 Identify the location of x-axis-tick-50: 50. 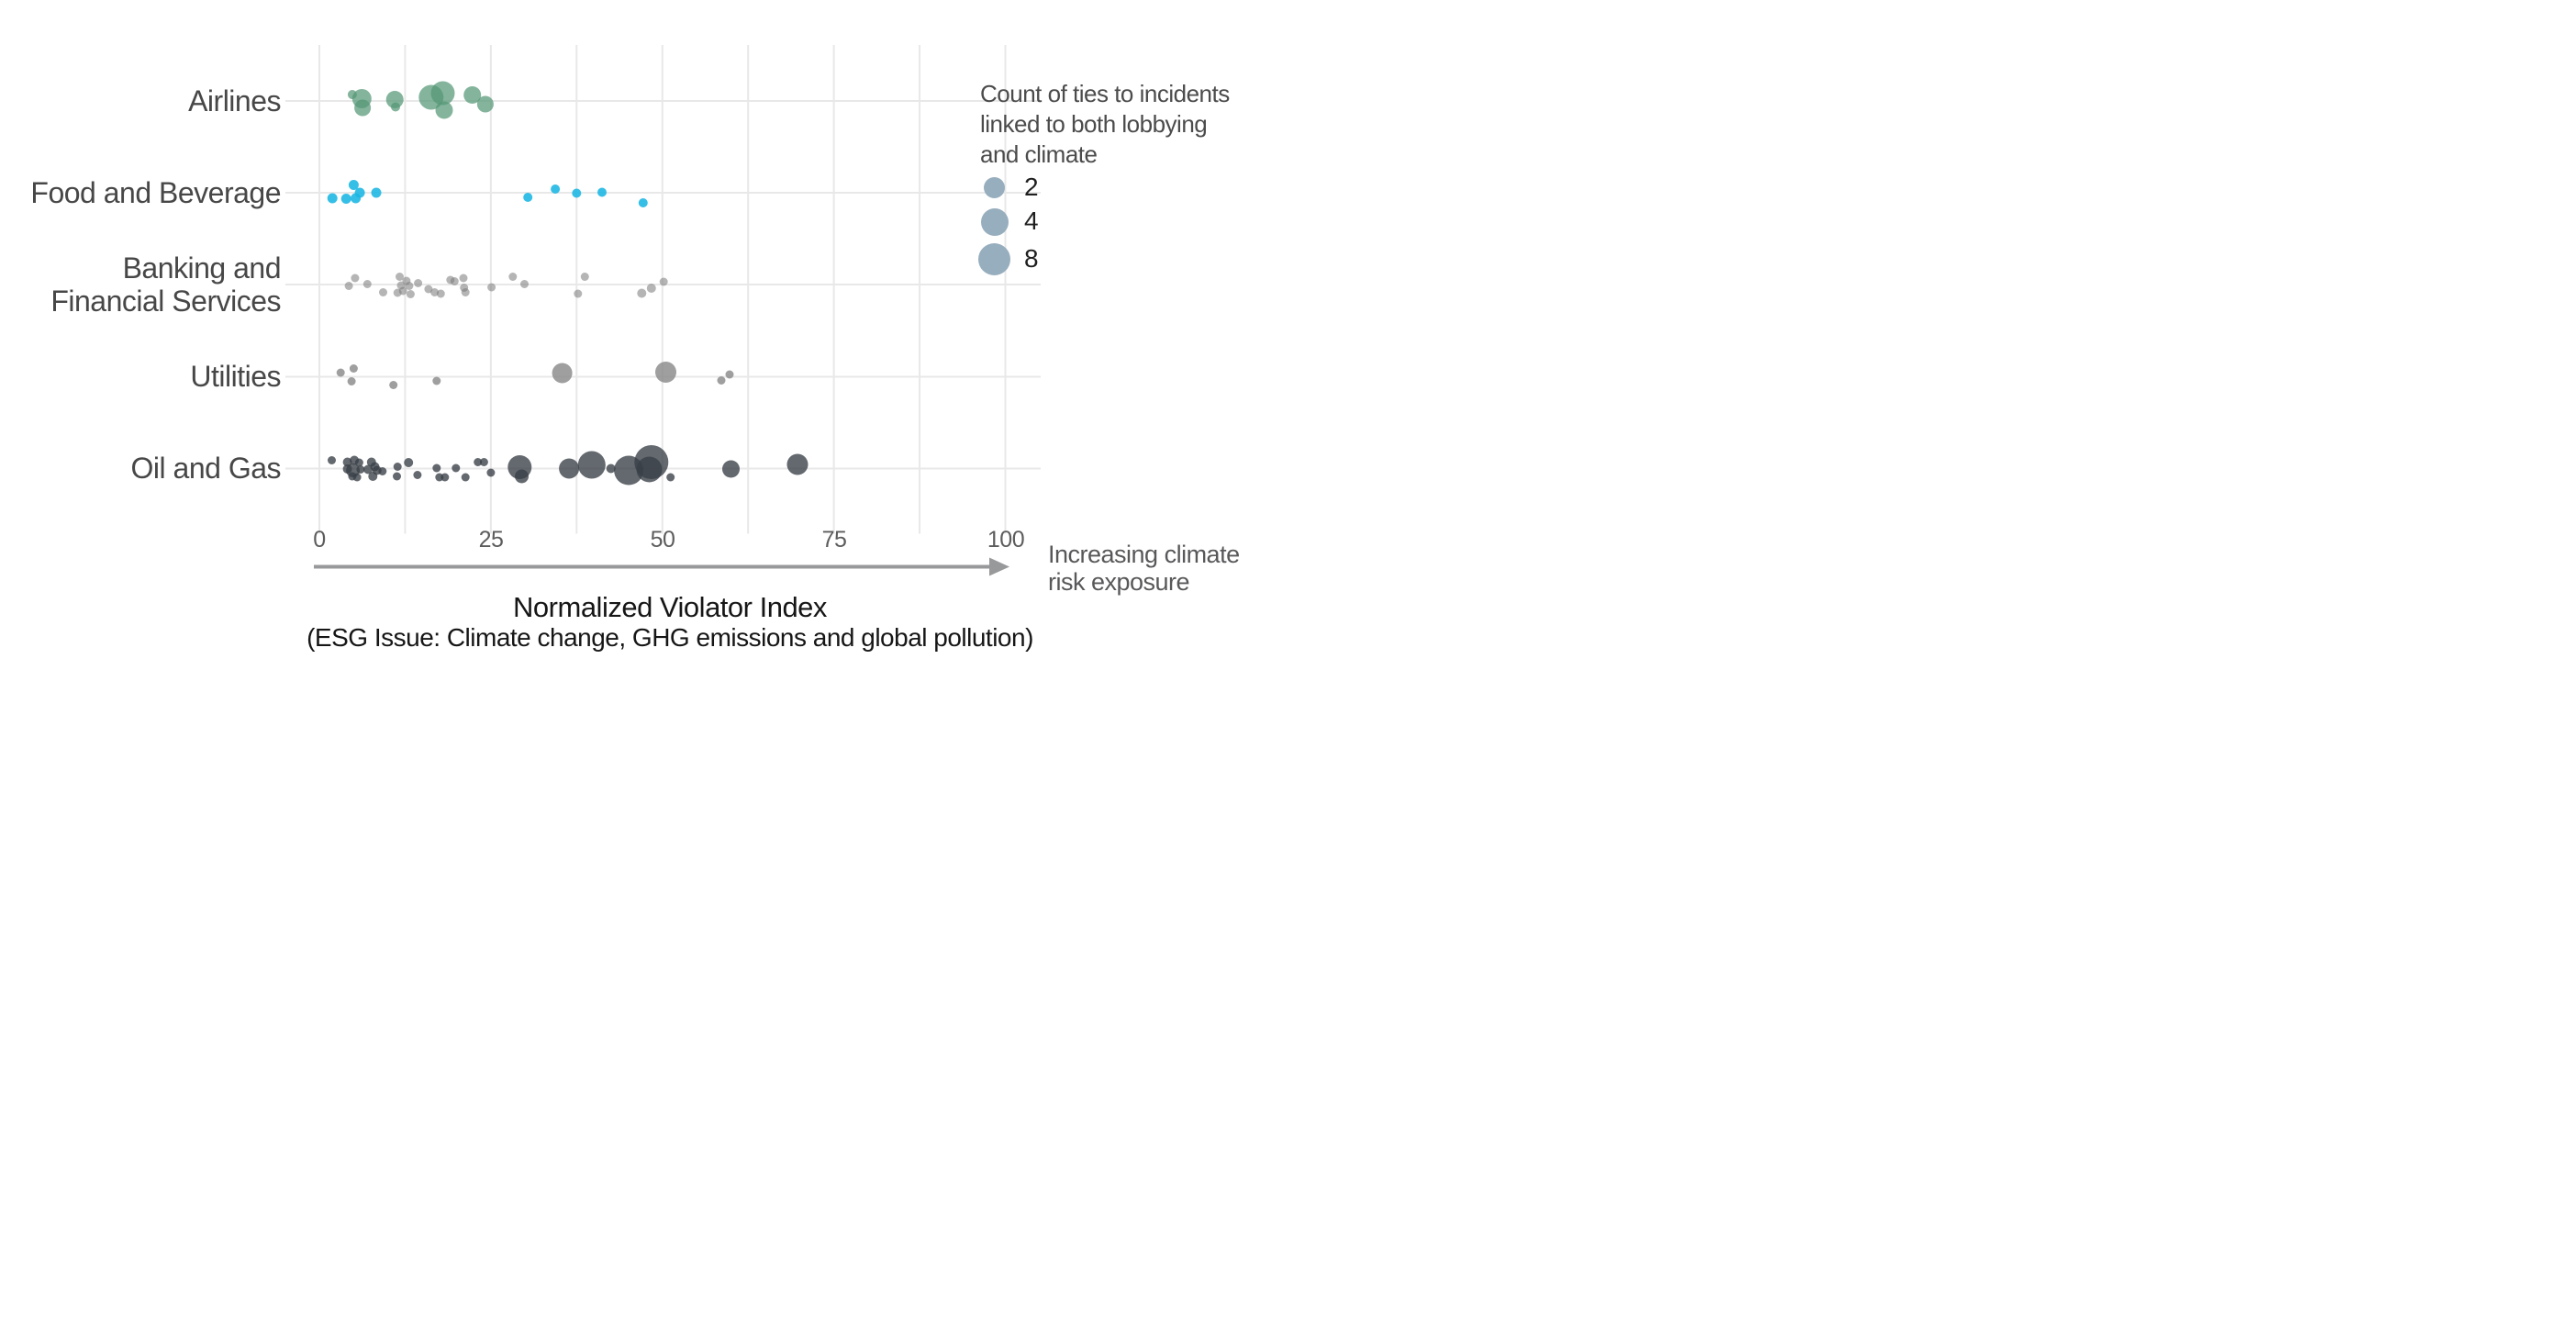
(662, 540).